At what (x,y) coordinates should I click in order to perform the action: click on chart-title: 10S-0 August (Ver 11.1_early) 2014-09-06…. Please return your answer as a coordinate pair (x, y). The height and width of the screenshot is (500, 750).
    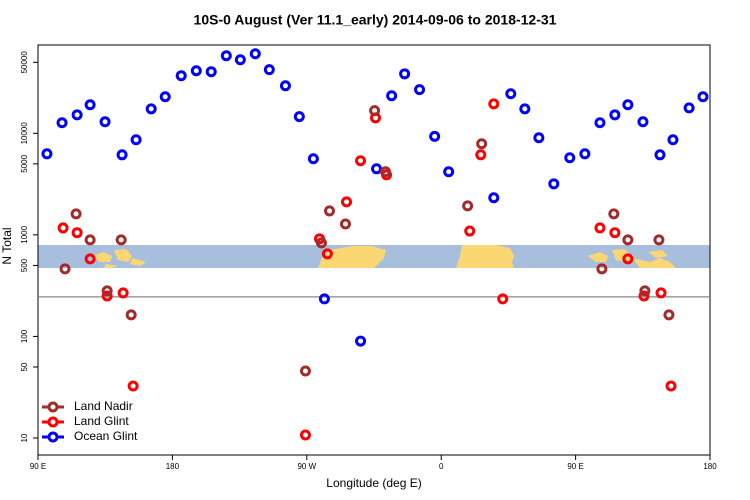
    Looking at the image, I should click on (375, 20).